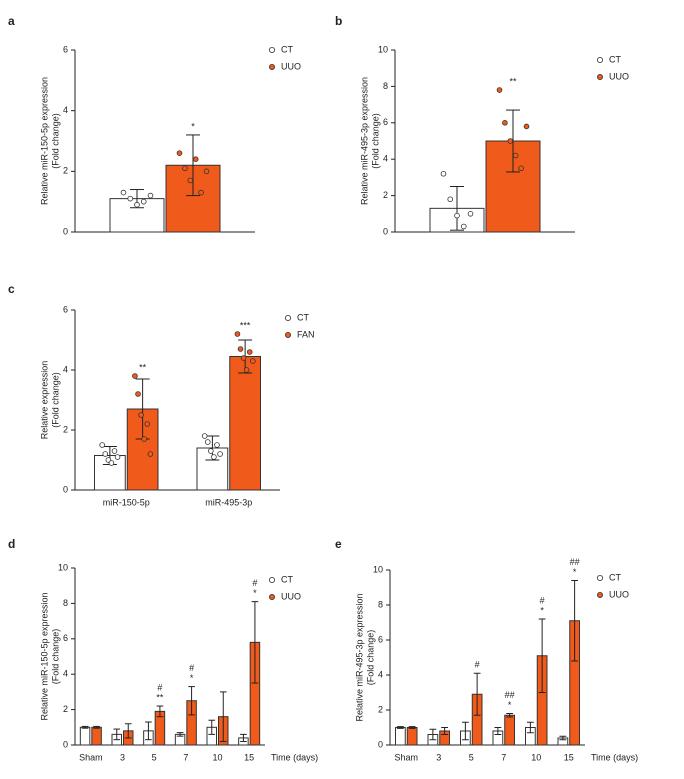  I want to click on x-tick-label: 15, so click(249, 757).